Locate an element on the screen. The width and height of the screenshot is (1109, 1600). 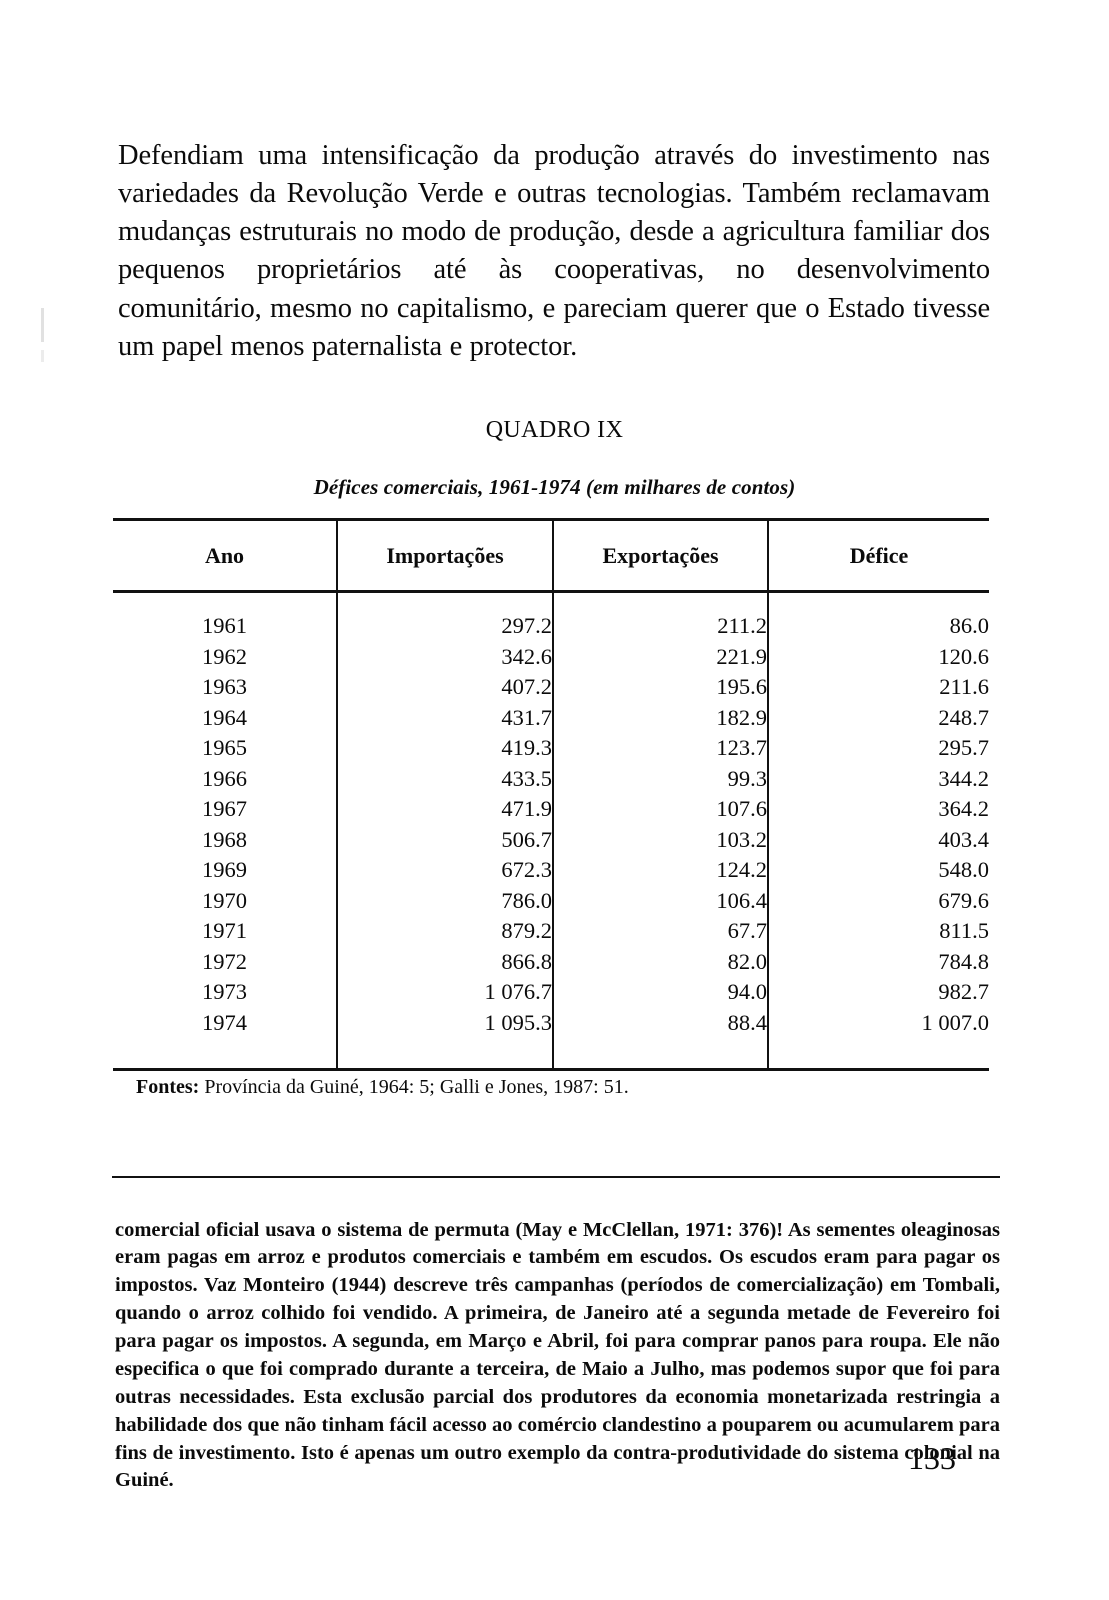
cell-exportacoes: 94.0 is located at coordinates (660, 992).